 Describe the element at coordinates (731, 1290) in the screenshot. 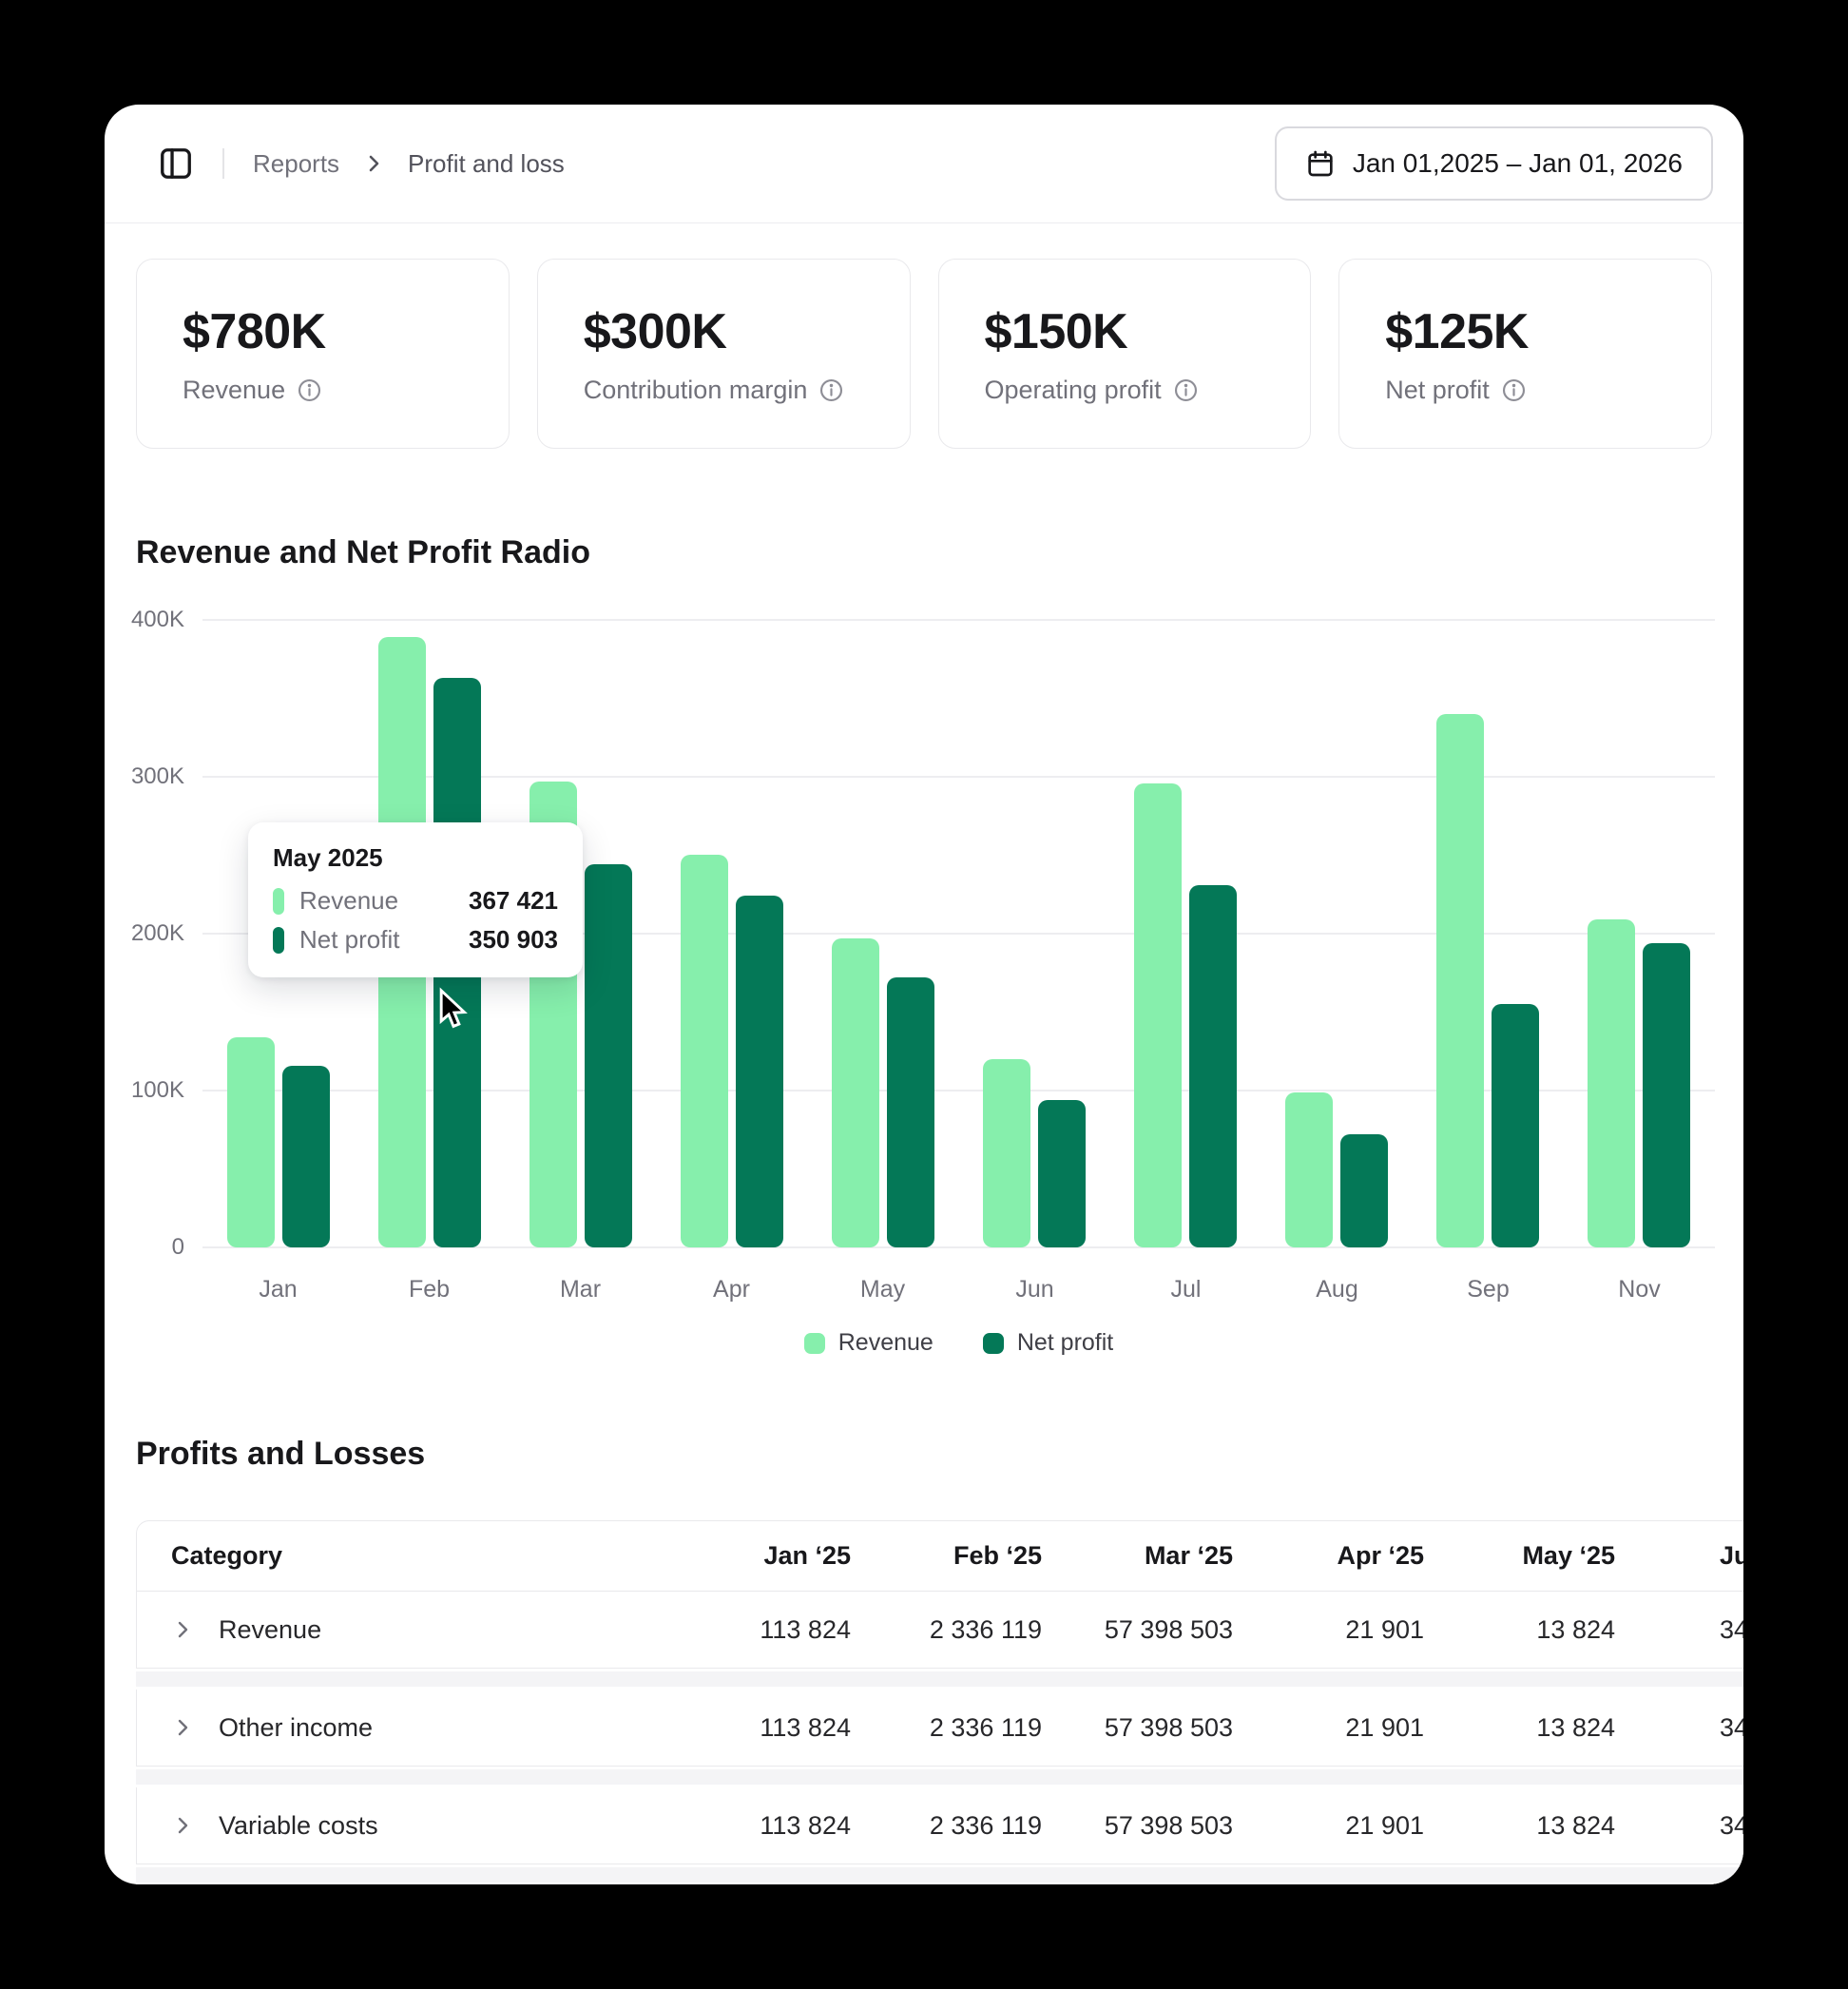

I see `x-axis-tick-label: Apr` at that location.